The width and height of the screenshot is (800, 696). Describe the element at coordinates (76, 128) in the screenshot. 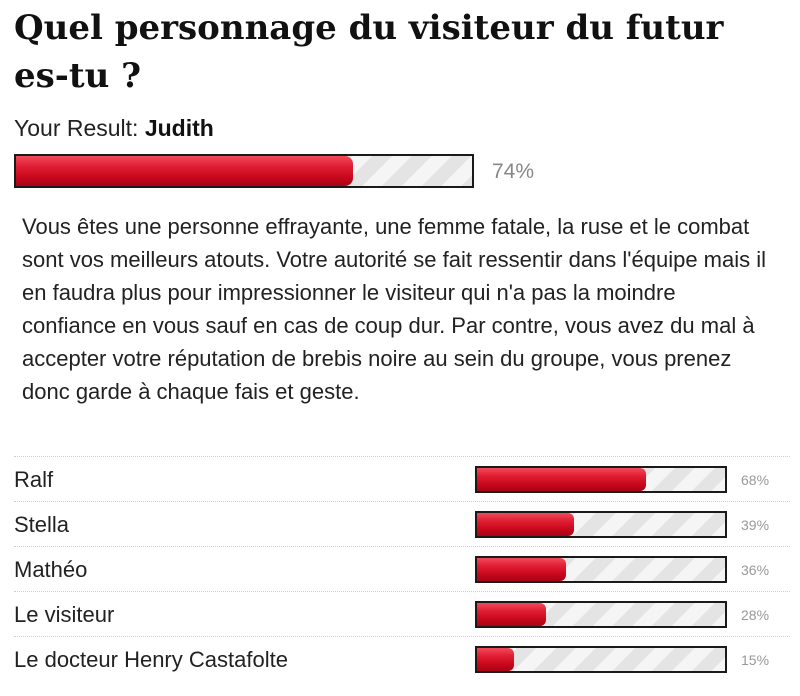

I see `result-label: Your Result:` at that location.